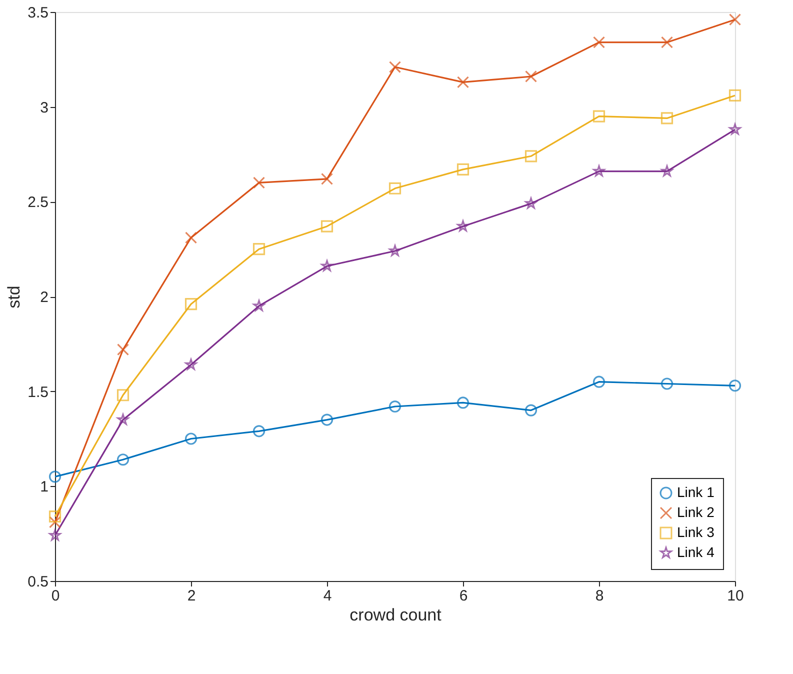  What do you see at coordinates (44, 107) in the screenshot?
I see `y-tick-label: 3` at bounding box center [44, 107].